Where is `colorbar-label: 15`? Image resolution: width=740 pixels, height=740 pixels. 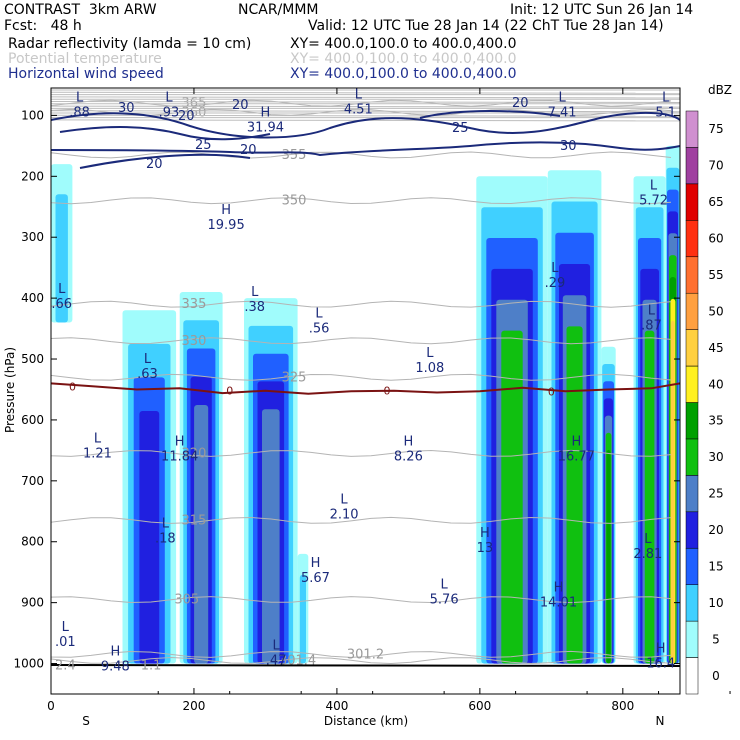 colorbar-label: 15 is located at coordinates (715, 567).